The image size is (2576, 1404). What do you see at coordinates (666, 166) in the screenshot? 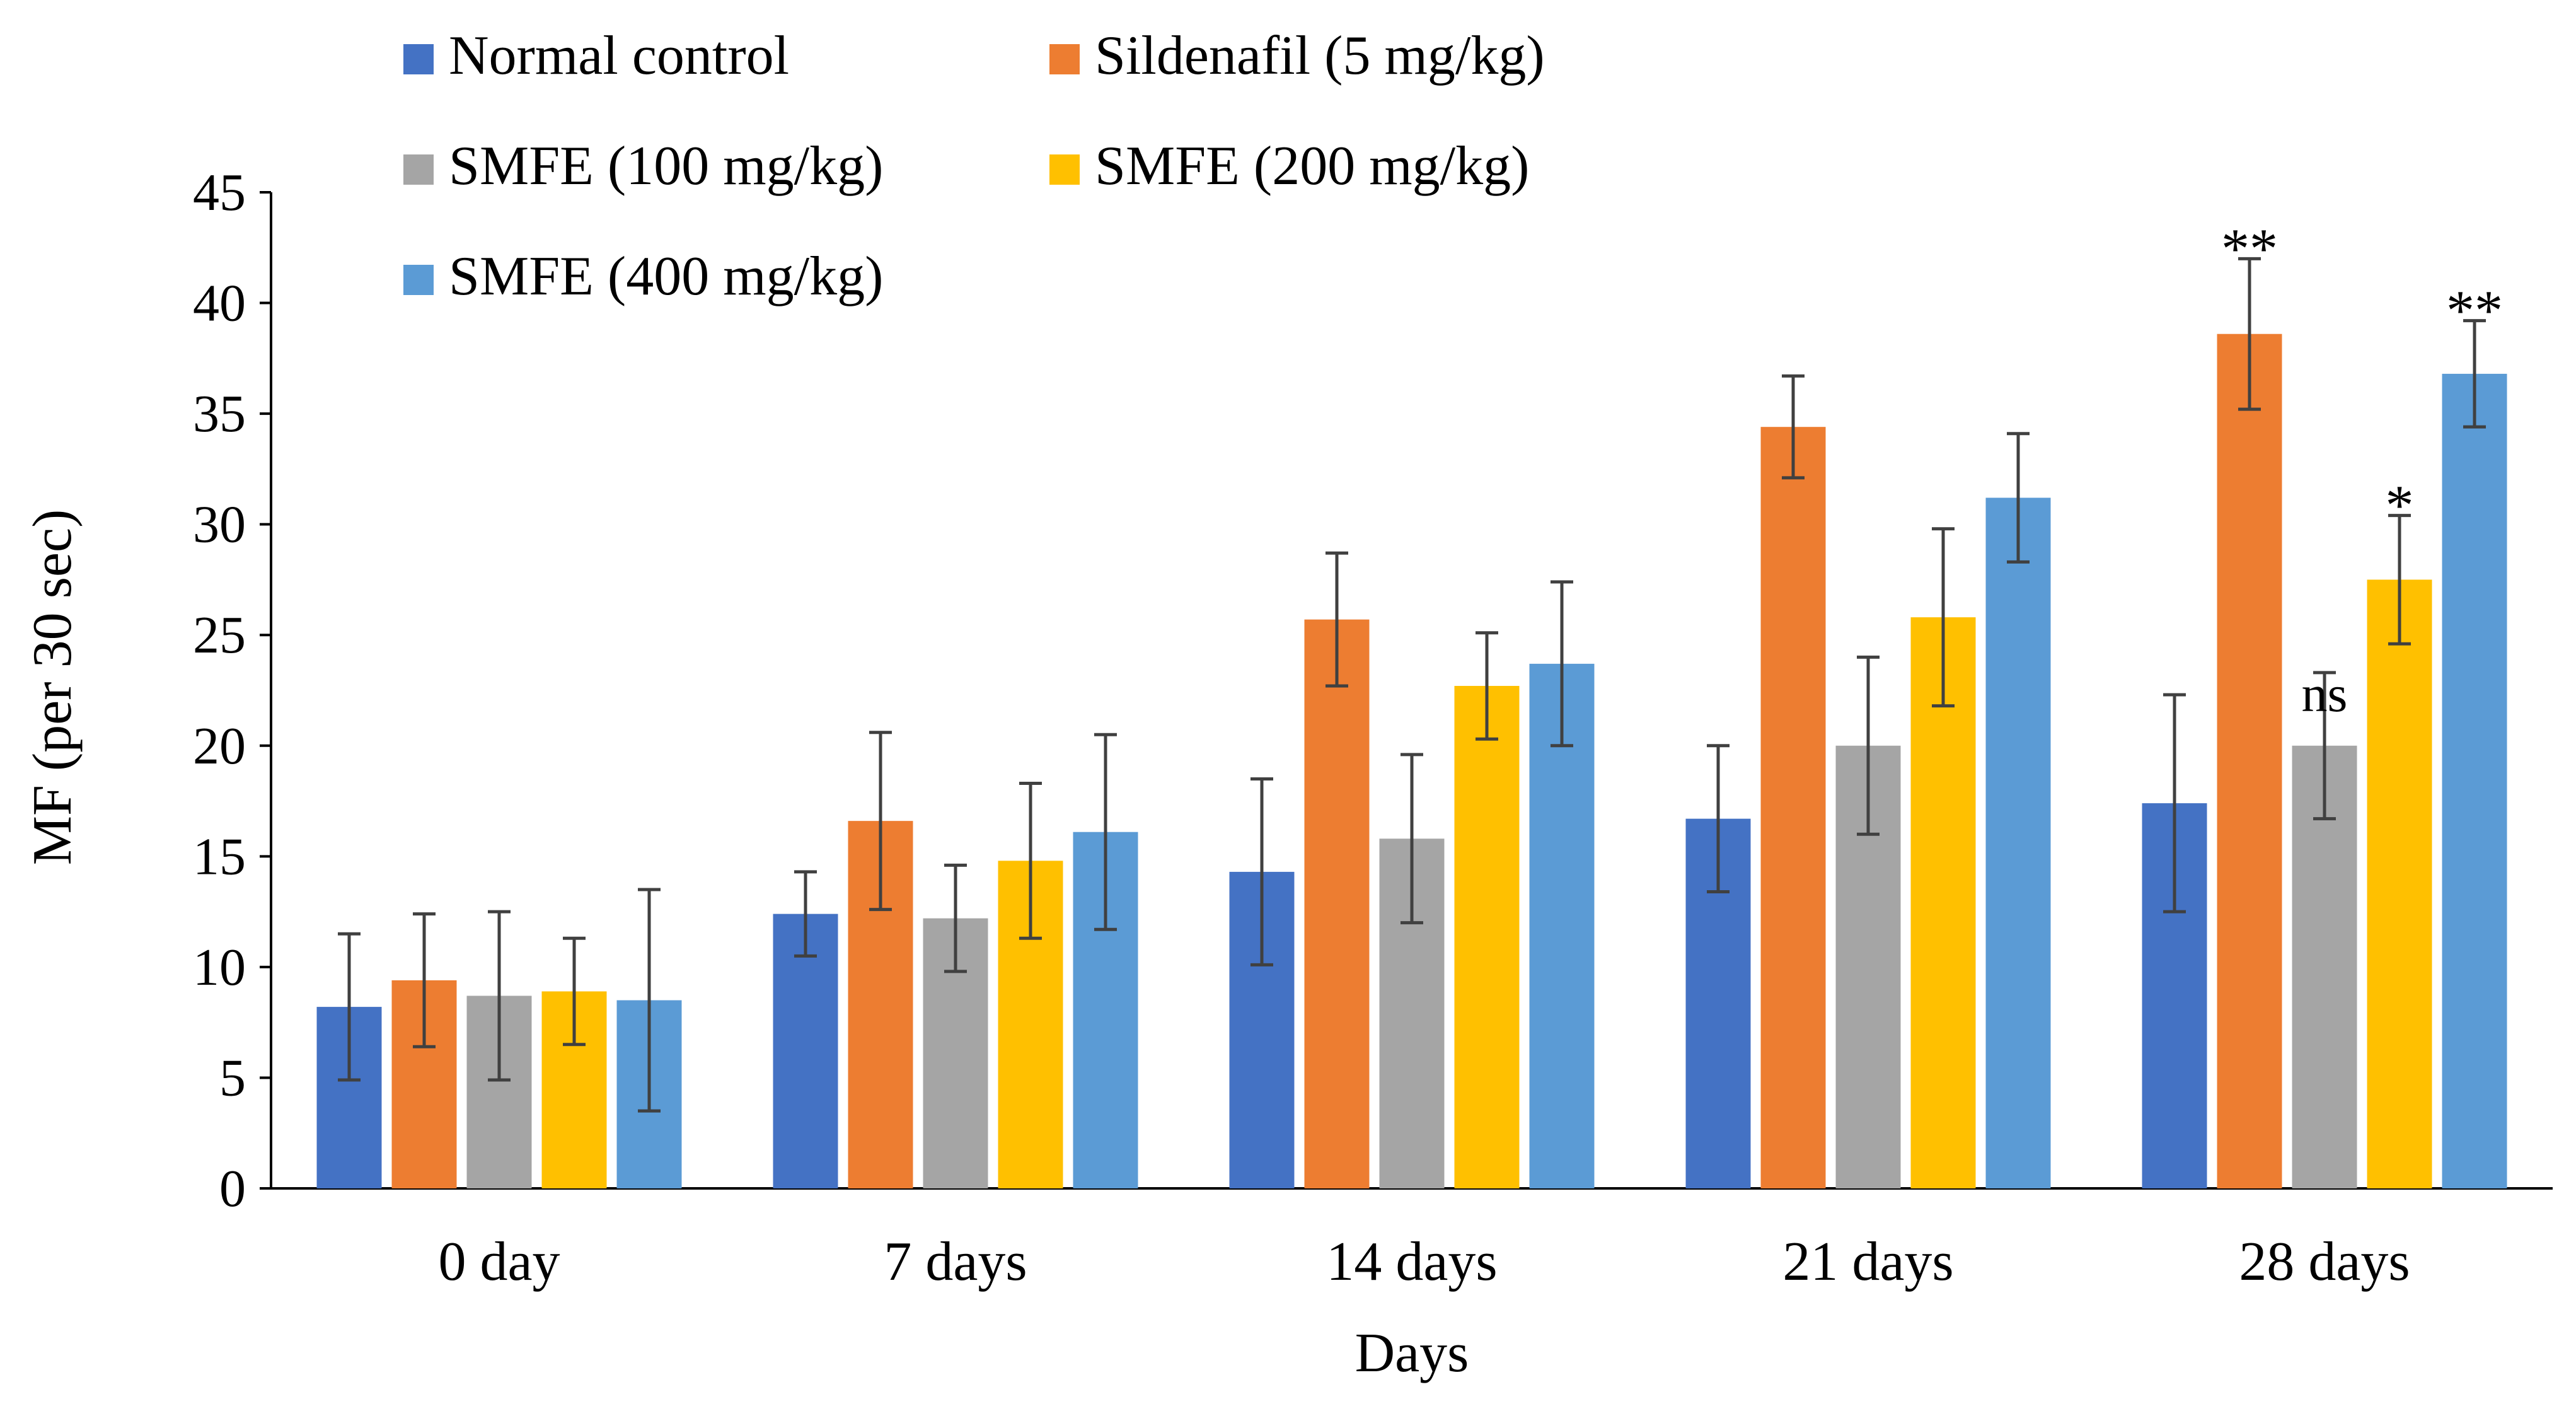
I see `legend-label: SMFE (100 mg/kg)` at bounding box center [666, 166].